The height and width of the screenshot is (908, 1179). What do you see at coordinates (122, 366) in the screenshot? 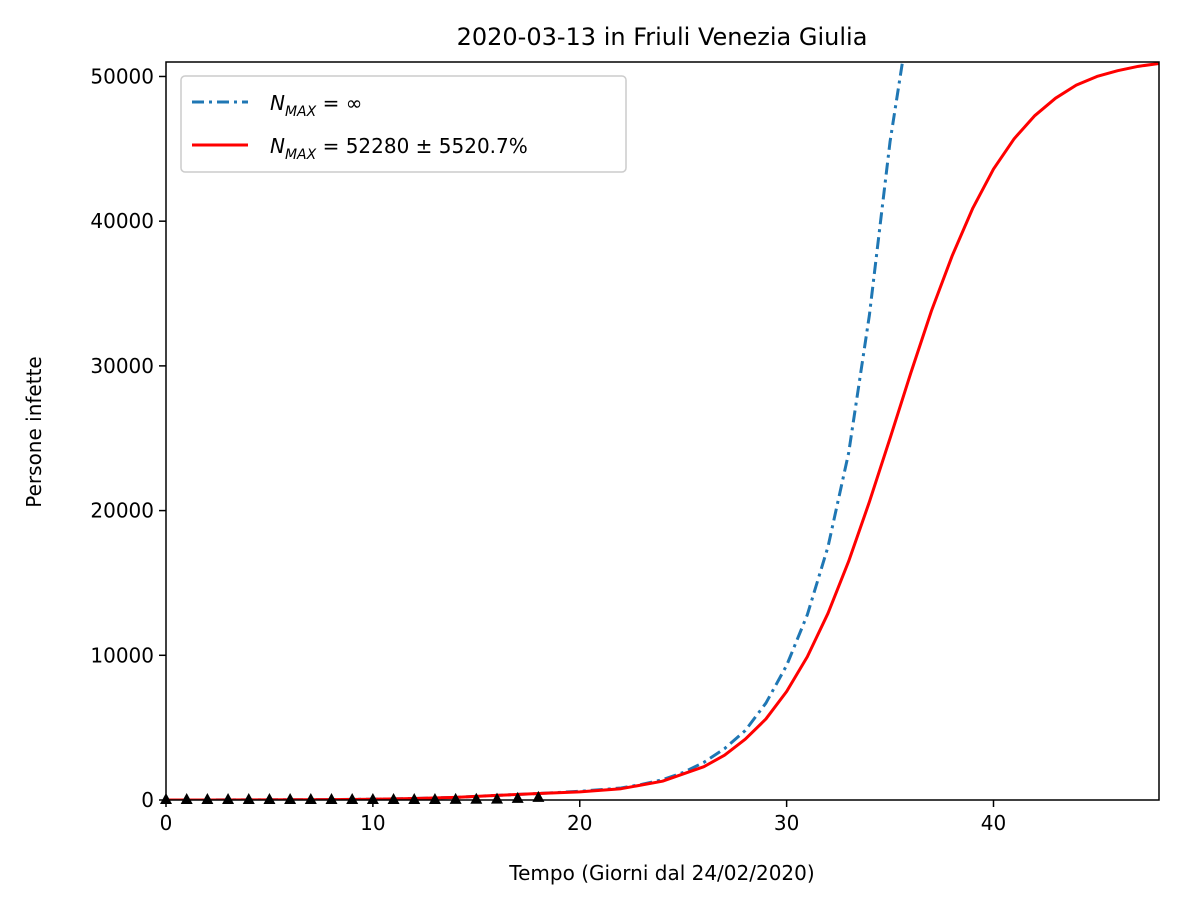
I see `y-tick-label: 30000` at bounding box center [122, 366].